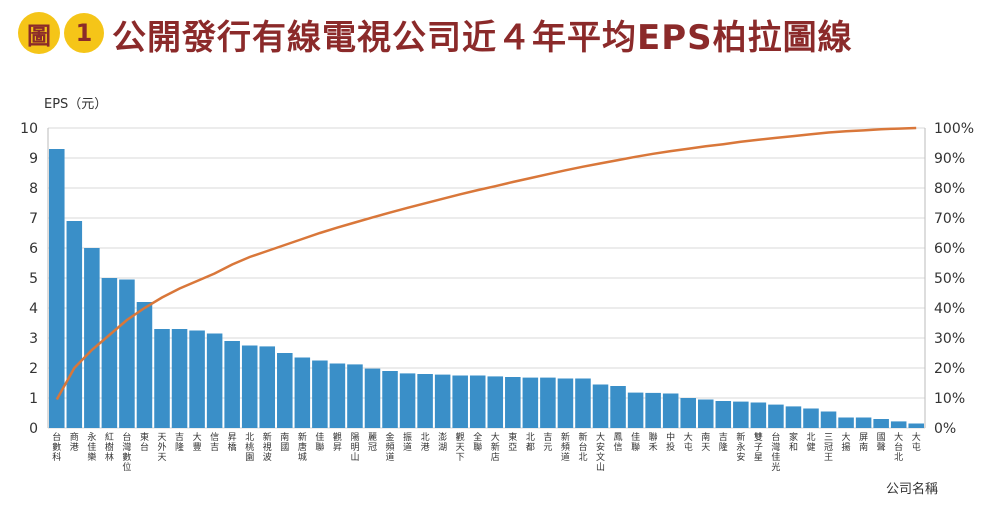 This screenshot has width=990, height=508. Describe the element at coordinates (214, 442) in the screenshot. I see `category-label: 信吉` at that location.